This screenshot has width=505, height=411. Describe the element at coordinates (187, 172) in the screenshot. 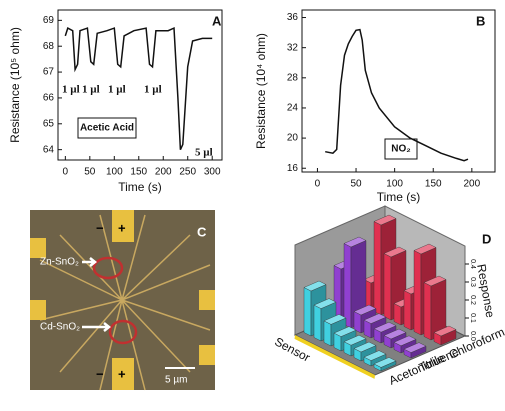

I see `x-tick-label: 250` at that location.